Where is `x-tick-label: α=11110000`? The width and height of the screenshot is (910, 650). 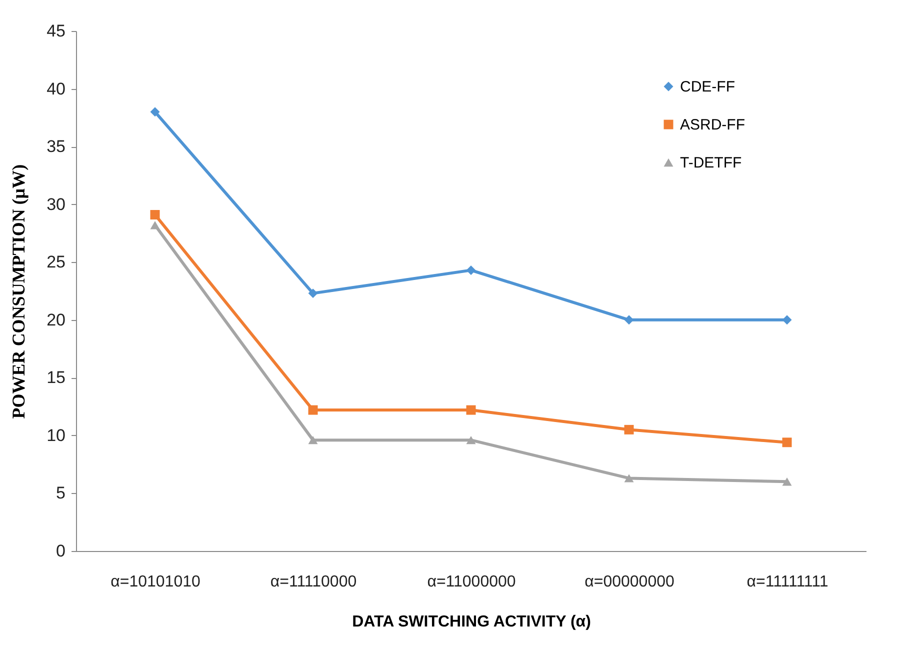
x-tick-label: α=11110000 is located at coordinates (313, 582).